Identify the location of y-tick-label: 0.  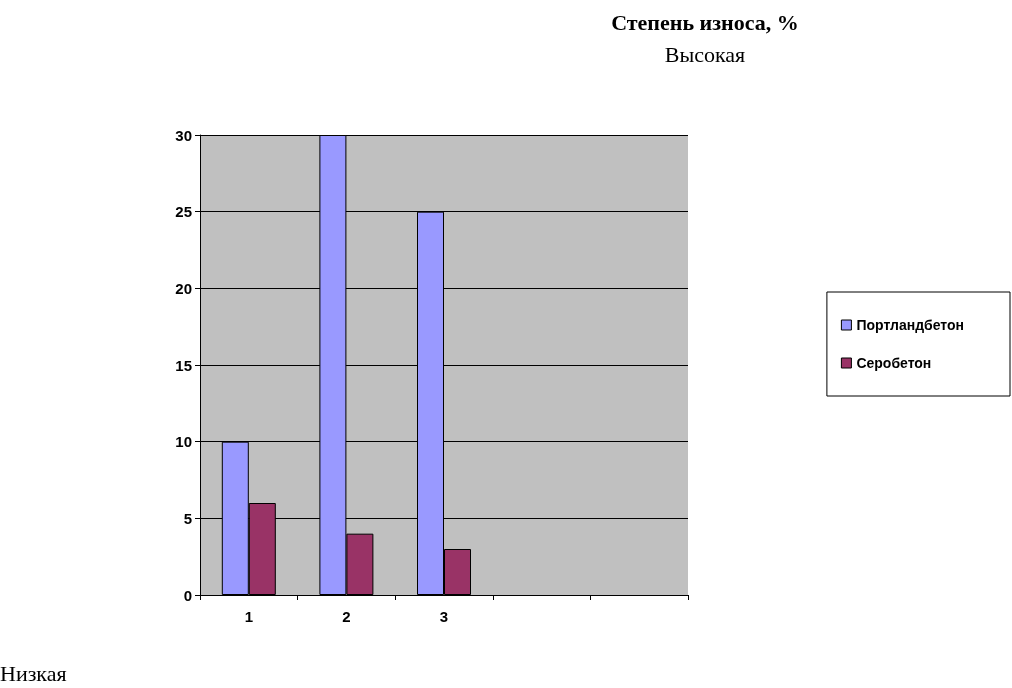
(187, 595).